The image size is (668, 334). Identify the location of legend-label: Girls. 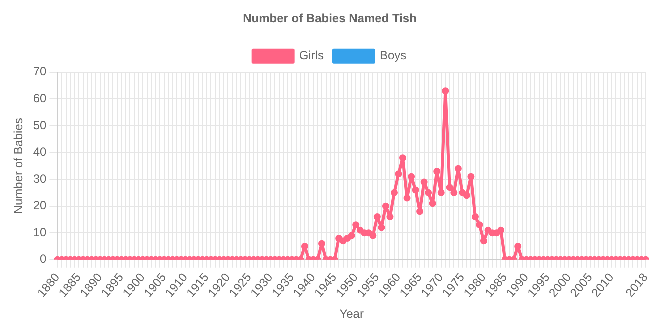
(311, 55).